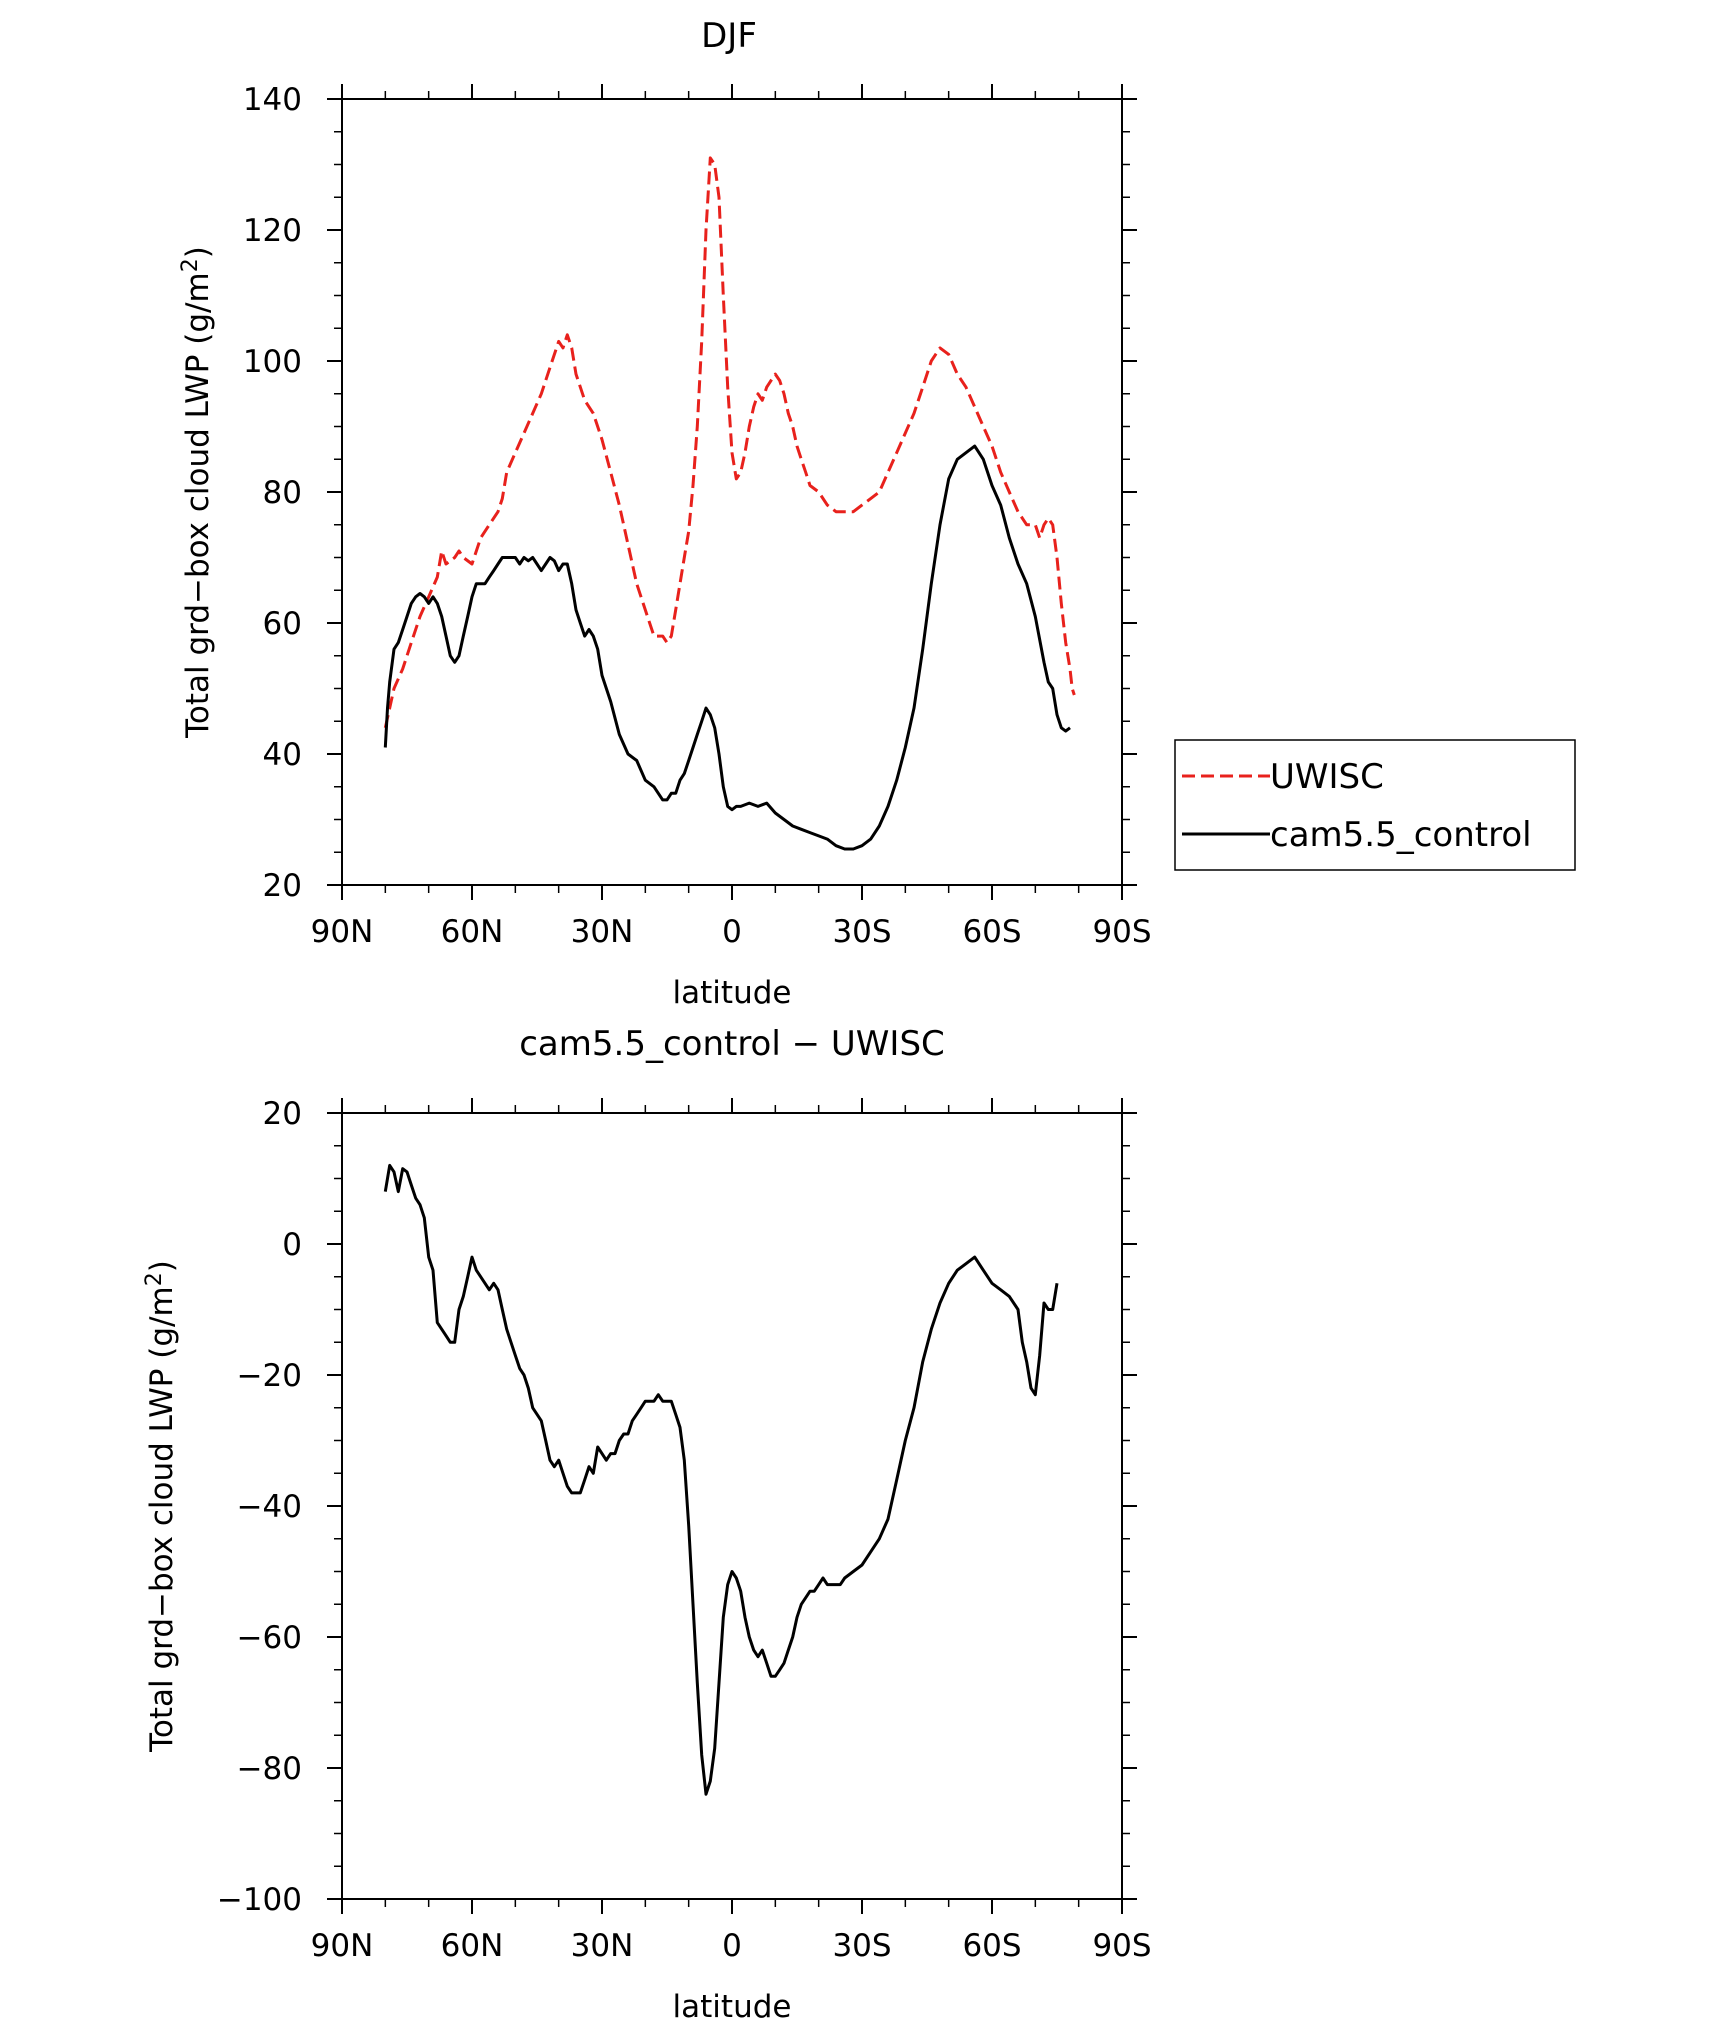 The width and height of the screenshot is (1710, 2021). I want to click on series-line-cam5-5-control, so click(727, 647).